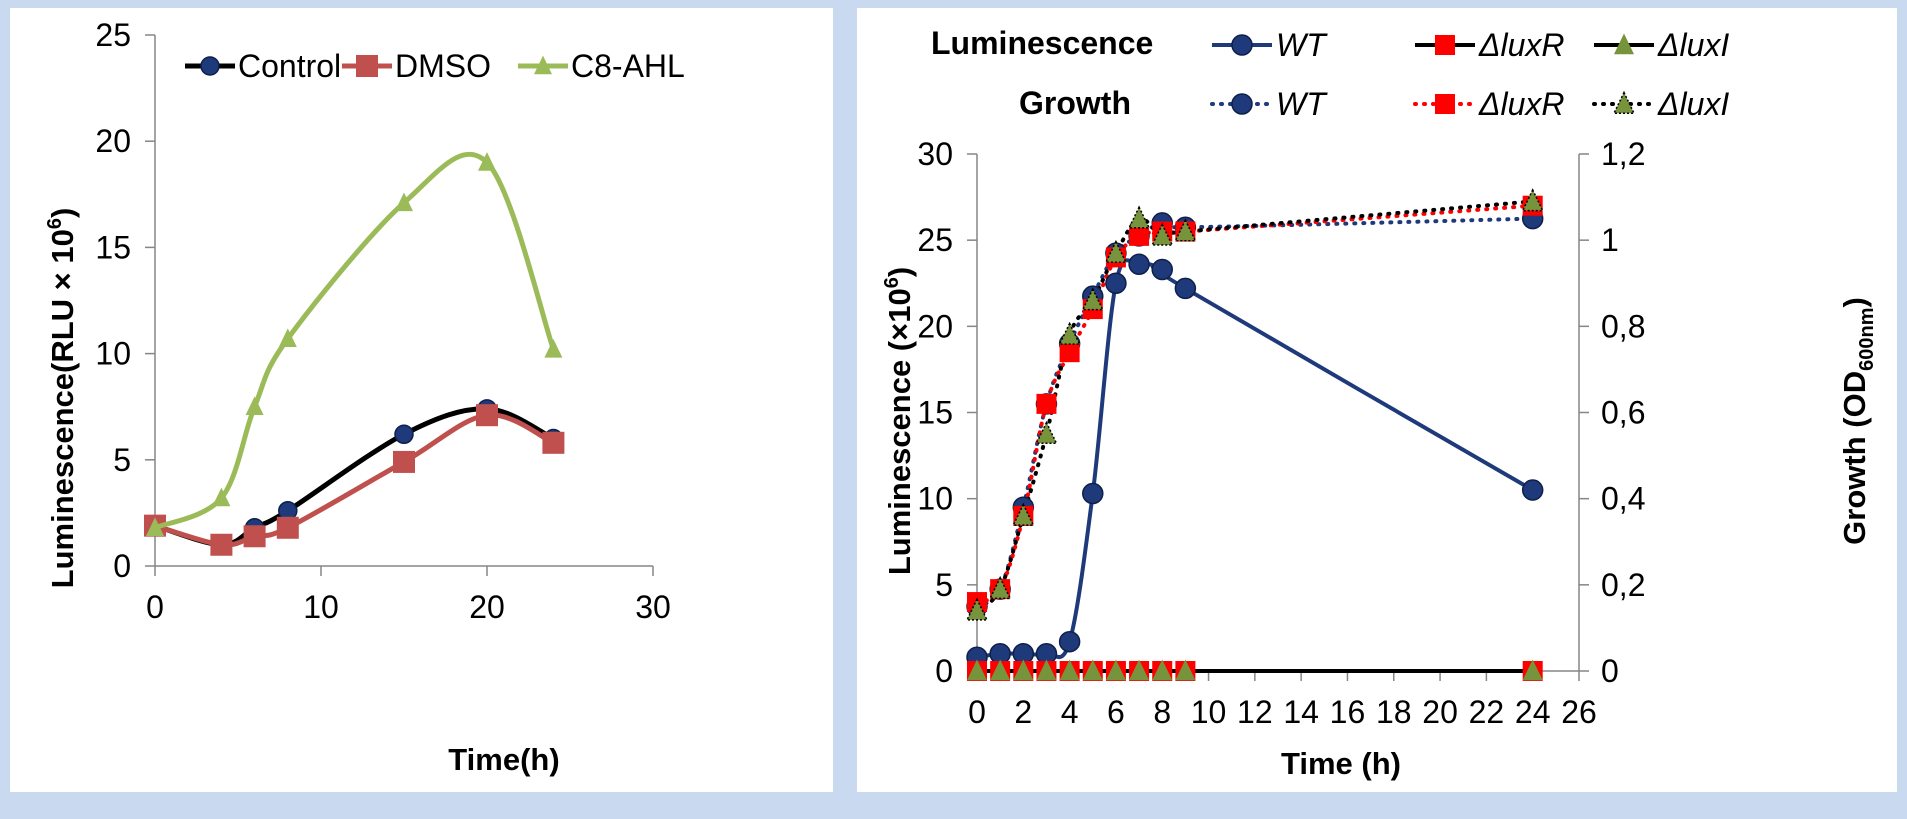 The width and height of the screenshot is (1907, 819). I want to click on legend-growth-label: WT, so click(1302, 104).